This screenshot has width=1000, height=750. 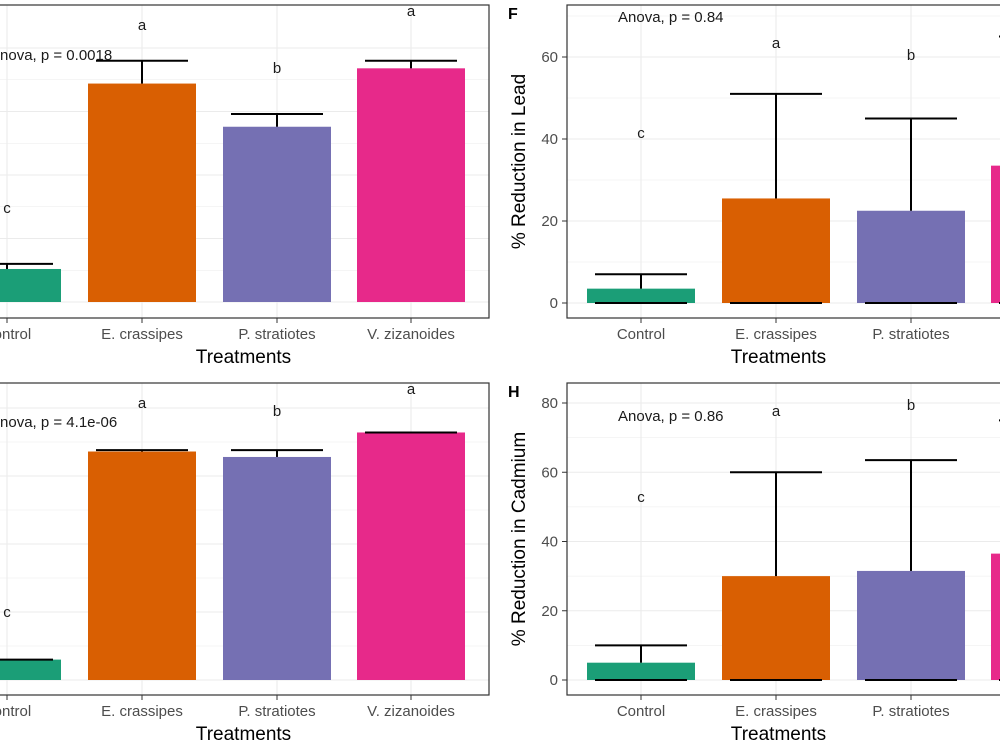 I want to click on y-axis-title: % Reduction in Cadmium, so click(x=519, y=539).